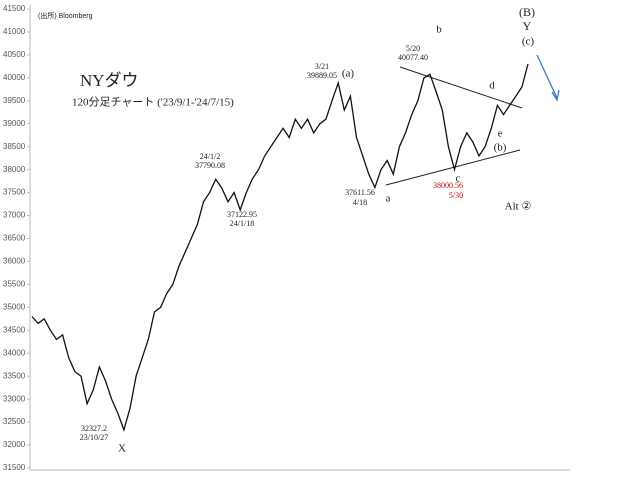 This screenshot has height=485, width=618. Describe the element at coordinates (109, 80) in the screenshot. I see `chart-title: NYダウ` at that location.